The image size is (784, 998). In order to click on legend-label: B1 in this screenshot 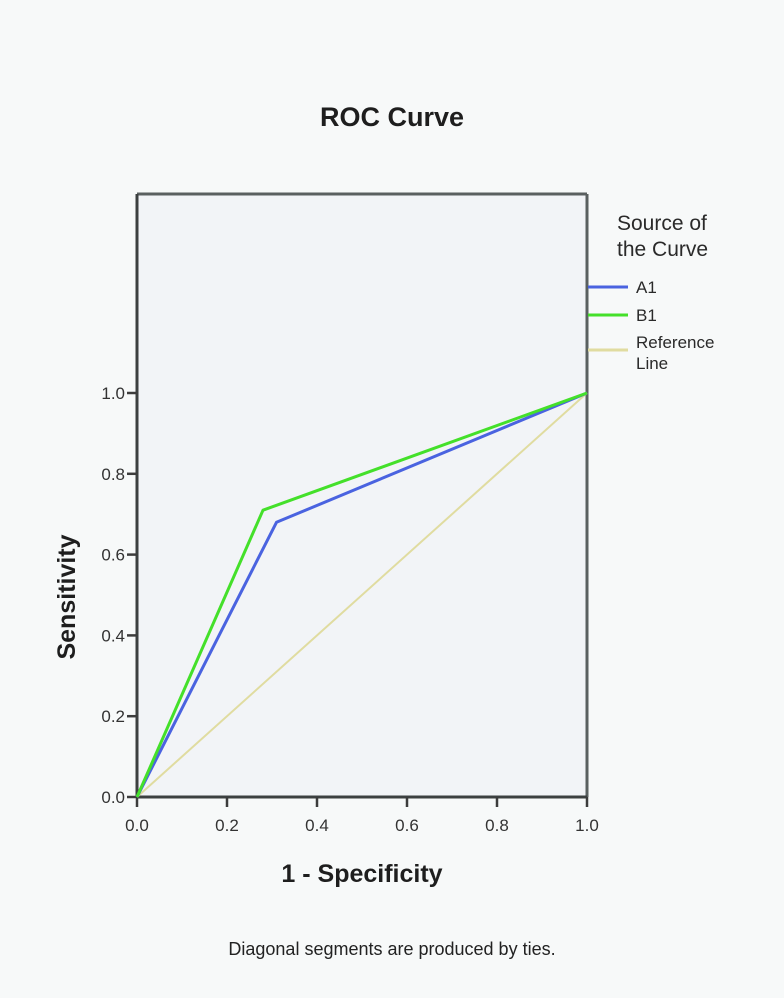, I will do `click(646, 315)`.